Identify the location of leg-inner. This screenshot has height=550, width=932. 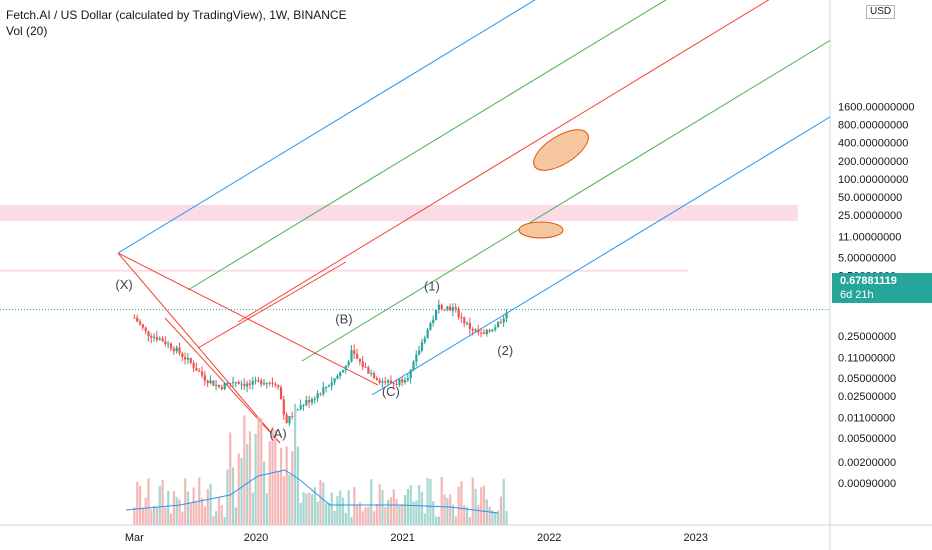
(272, 305).